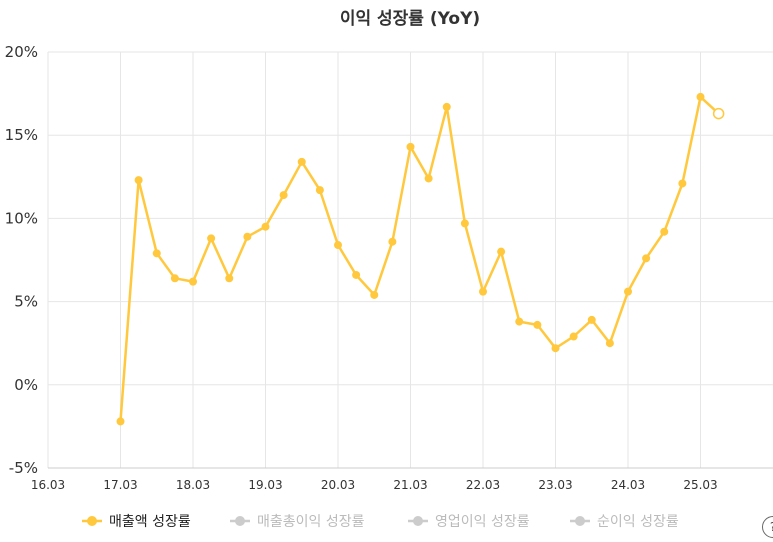 Image resolution: width=773 pixels, height=542 pixels. I want to click on x-tick-label: 22.03, so click(483, 485).